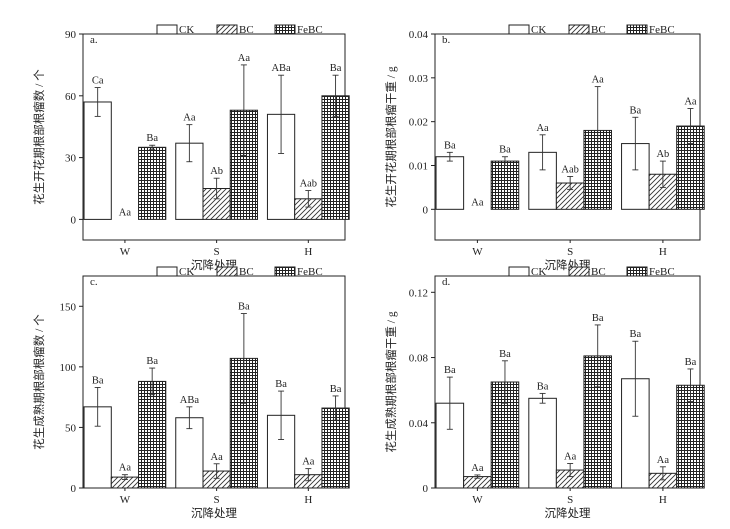  What do you see at coordinates (94, 40) in the screenshot?
I see `panel-tag: a.` at bounding box center [94, 40].